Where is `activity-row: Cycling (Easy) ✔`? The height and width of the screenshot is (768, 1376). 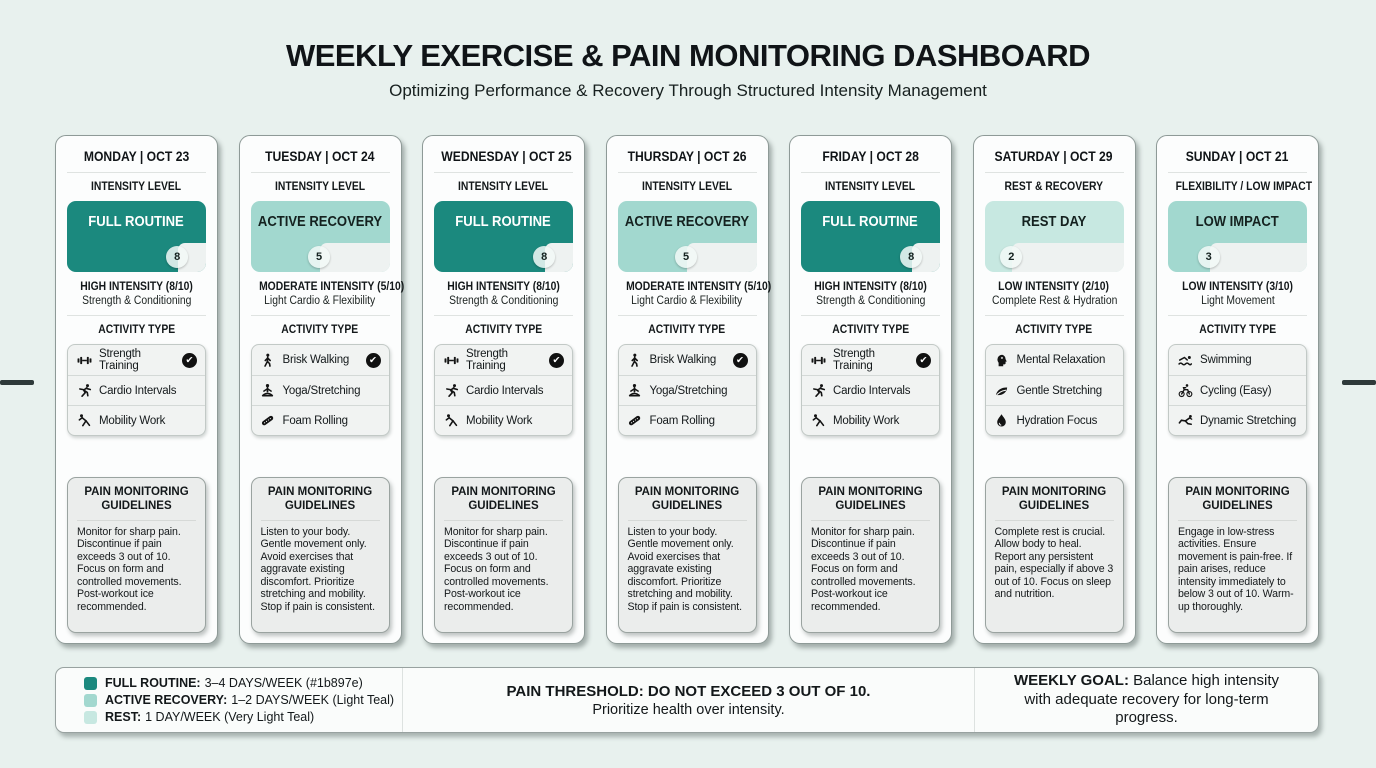 activity-row: Cycling (Easy) ✔ is located at coordinates (1237, 390).